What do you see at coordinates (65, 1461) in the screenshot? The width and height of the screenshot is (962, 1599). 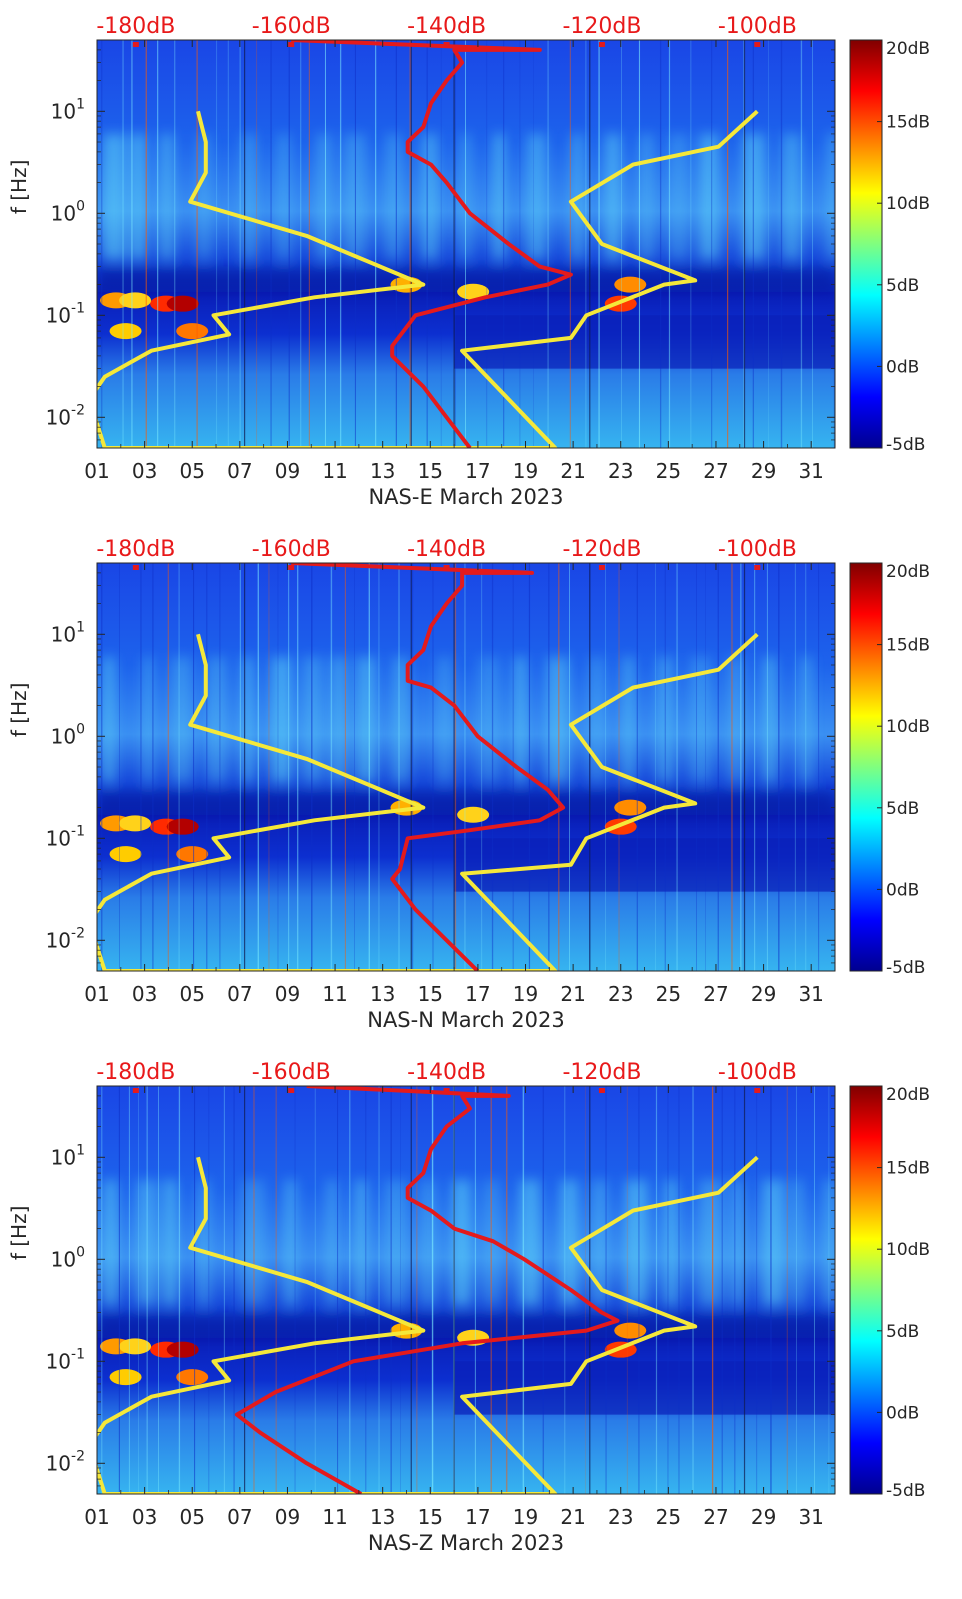 I see `y-tick-label: 10⁻²` at bounding box center [65, 1461].